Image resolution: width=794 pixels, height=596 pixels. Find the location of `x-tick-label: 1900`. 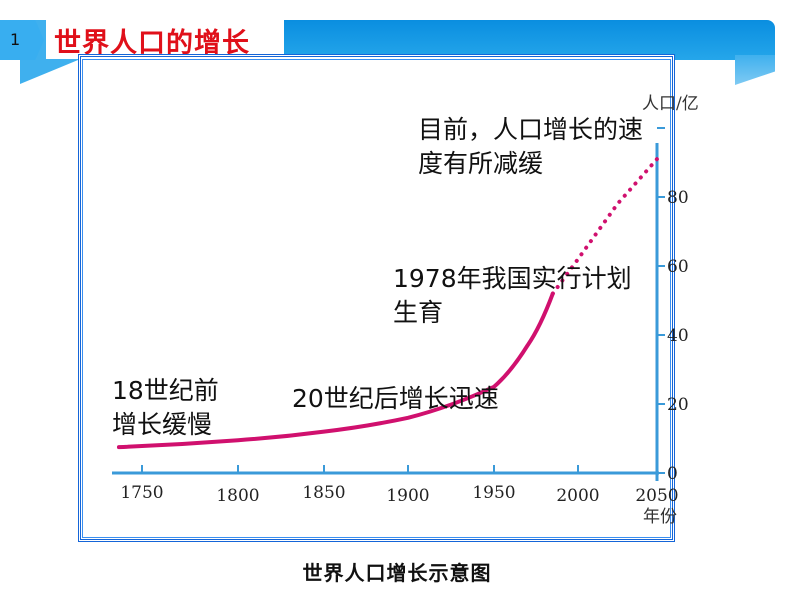

x-tick-label: 1900 is located at coordinates (407, 496).